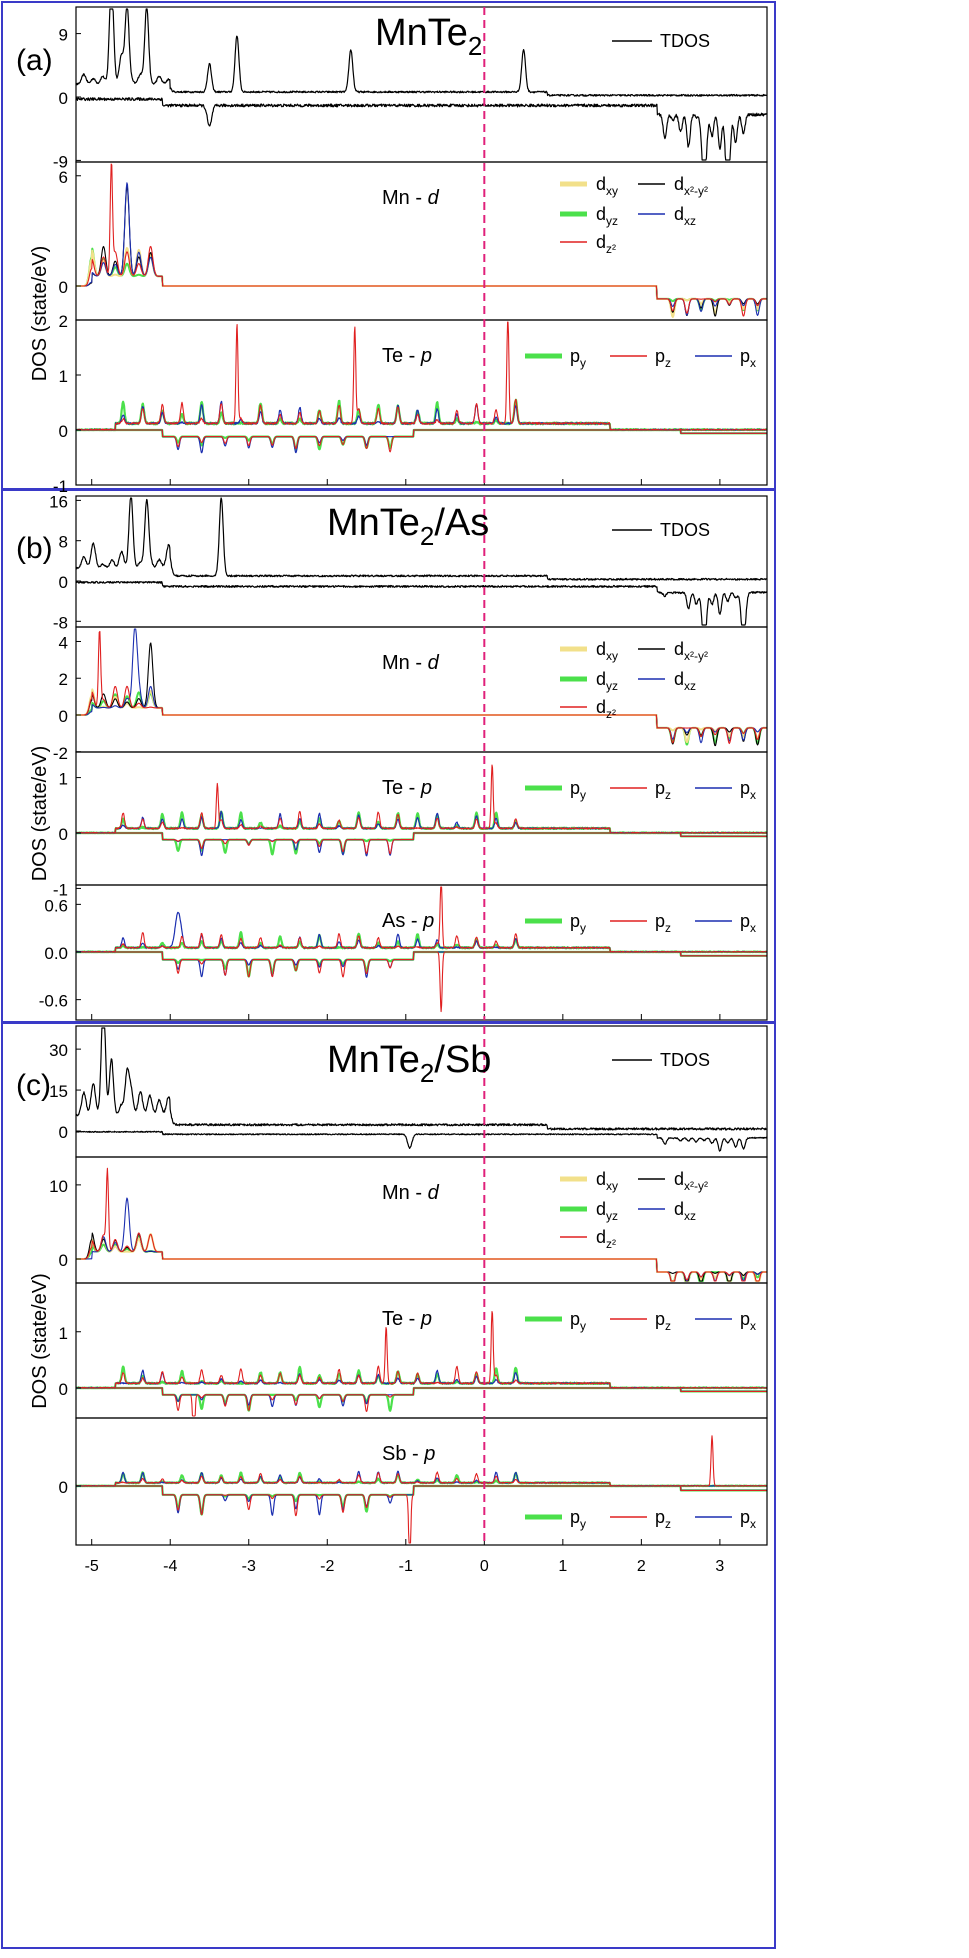 The image size is (969, 1958). I want to click on x-tick-label: 2, so click(641, 1566).